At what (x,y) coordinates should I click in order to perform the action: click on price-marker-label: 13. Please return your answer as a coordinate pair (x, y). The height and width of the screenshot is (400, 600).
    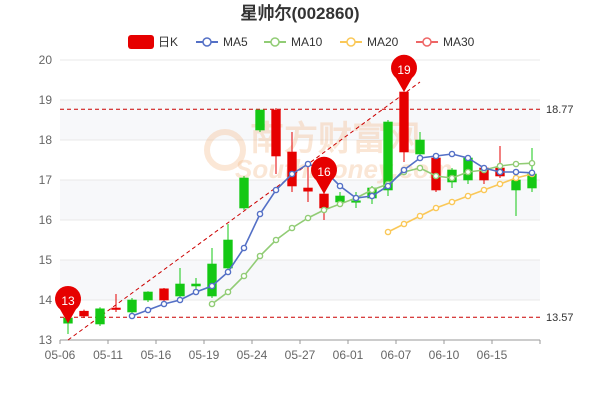
    Looking at the image, I should click on (68, 301).